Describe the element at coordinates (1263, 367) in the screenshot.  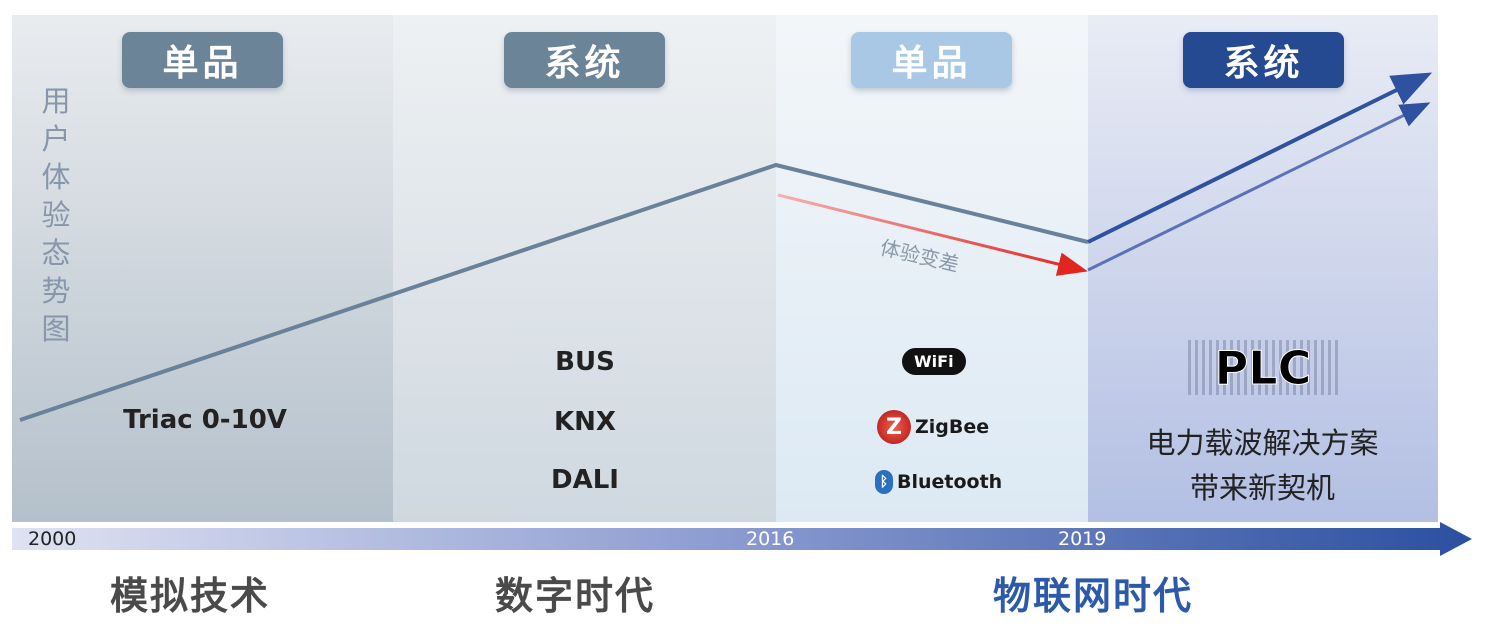
I see `plc-logo: PLC` at that location.